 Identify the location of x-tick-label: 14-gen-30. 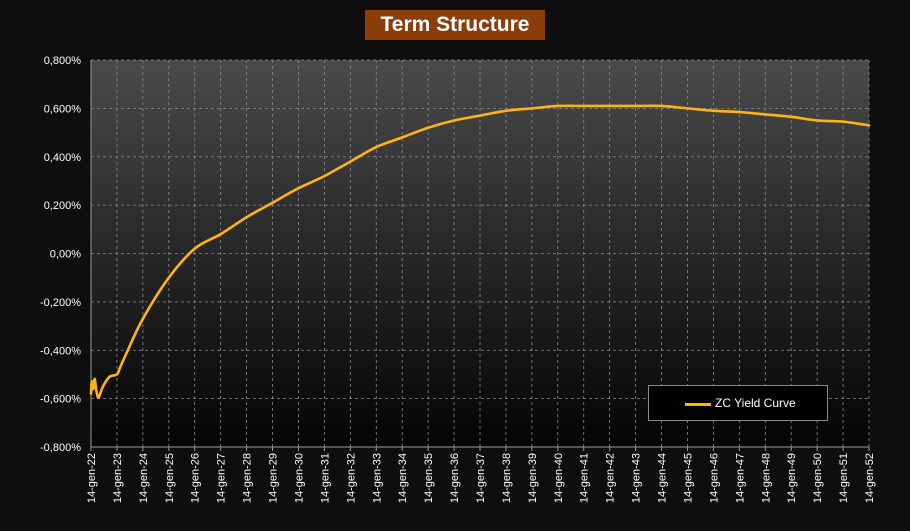
(299, 478).